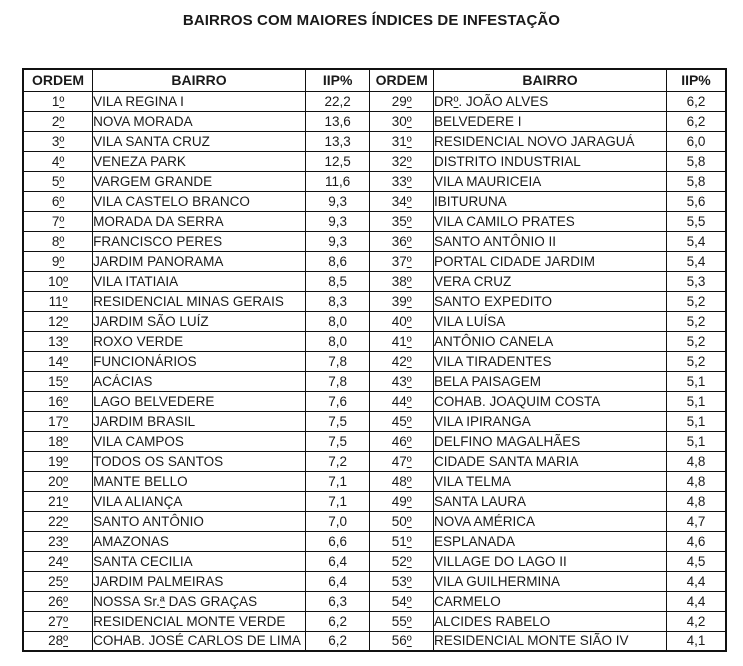  Describe the element at coordinates (549, 541) in the screenshot. I see `bairro-cell: ESPLANADA` at that location.